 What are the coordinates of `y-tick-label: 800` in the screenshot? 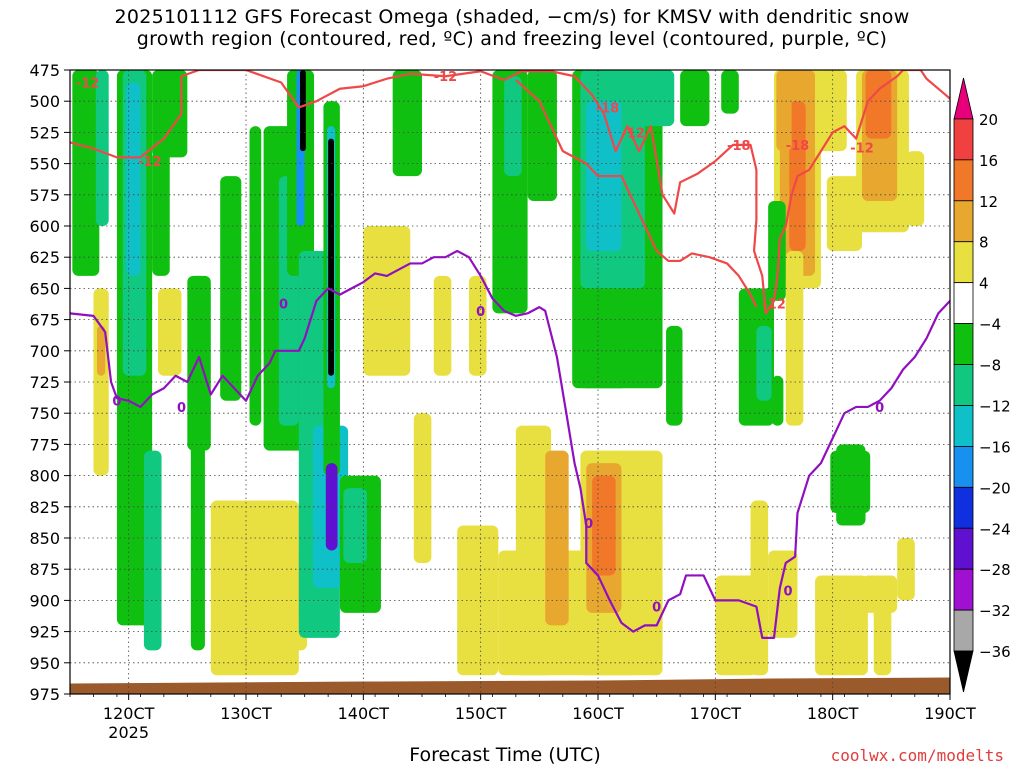 It's located at (44, 476).